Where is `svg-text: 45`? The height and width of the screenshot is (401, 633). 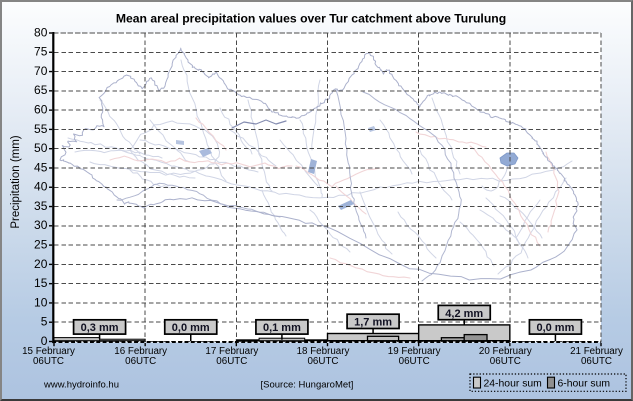
svg-text: 45 is located at coordinates (41, 167).